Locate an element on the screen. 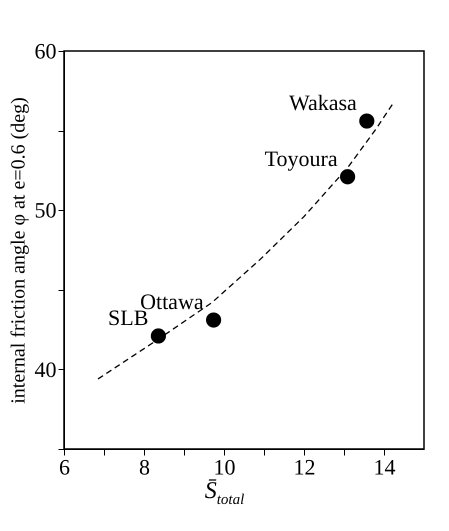 The width and height of the screenshot is (449, 531). x-tick-label: 14 is located at coordinates (385, 467).